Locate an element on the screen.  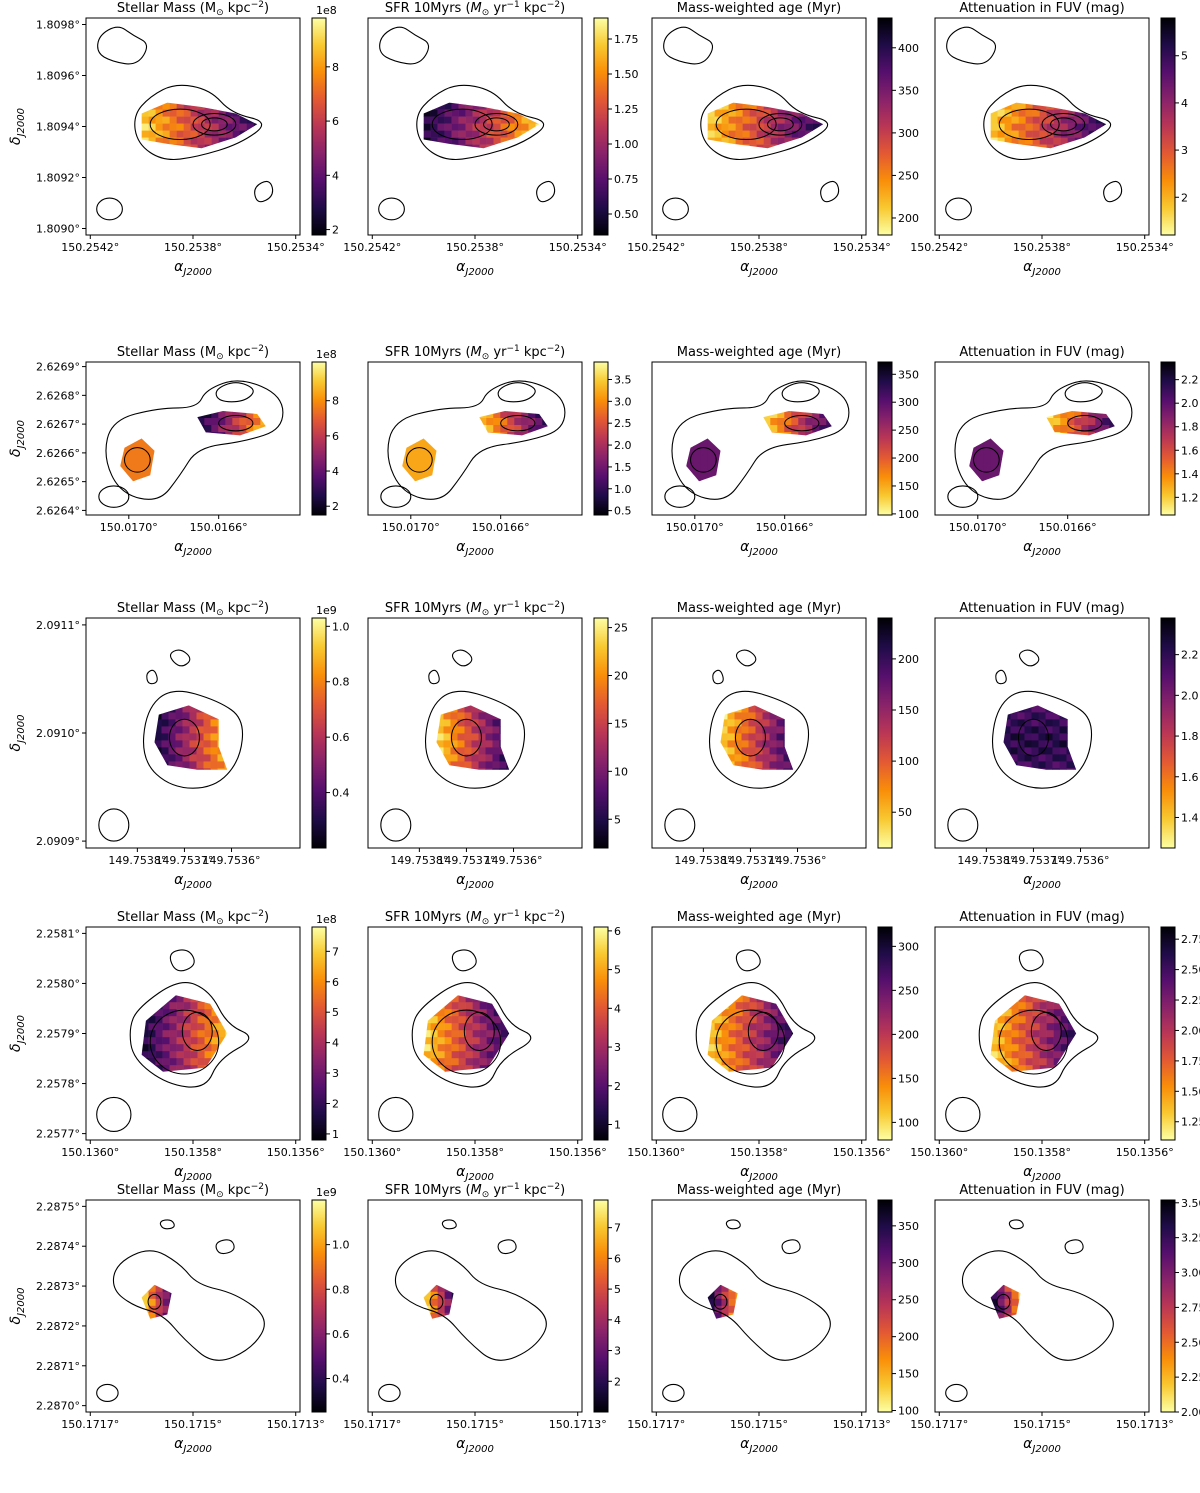
colorbar-tick-label: 0.8 is located at coordinates (341, 682).